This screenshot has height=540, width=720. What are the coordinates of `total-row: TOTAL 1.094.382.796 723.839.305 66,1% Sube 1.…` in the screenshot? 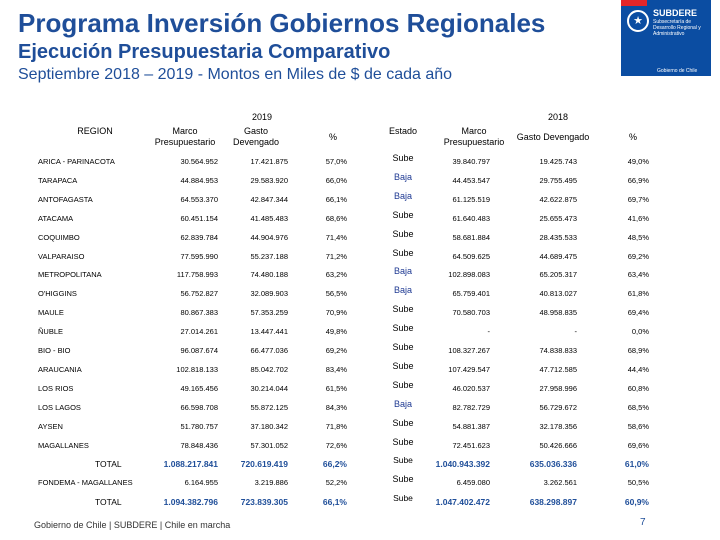 It's located at (360, 504).